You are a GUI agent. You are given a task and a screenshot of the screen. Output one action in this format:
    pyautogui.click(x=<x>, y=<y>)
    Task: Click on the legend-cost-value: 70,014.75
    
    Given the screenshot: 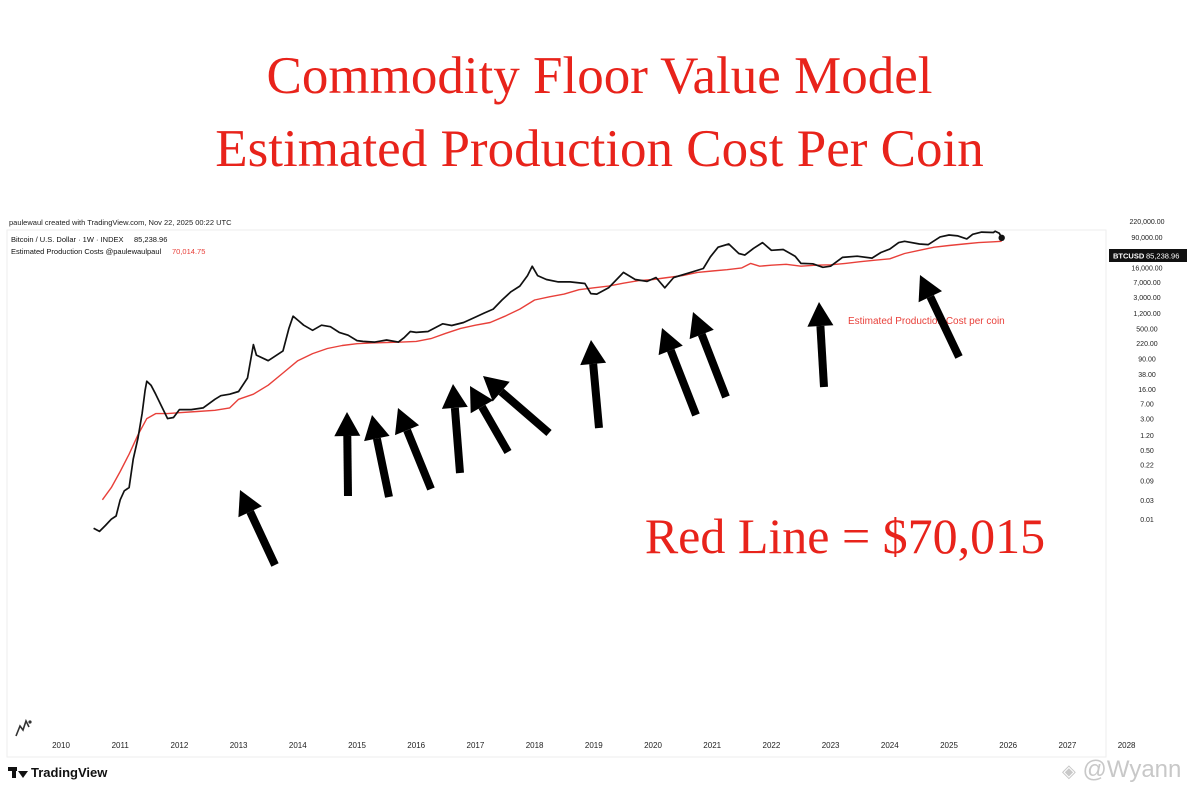 What is the action you would take?
    pyautogui.click(x=188, y=251)
    